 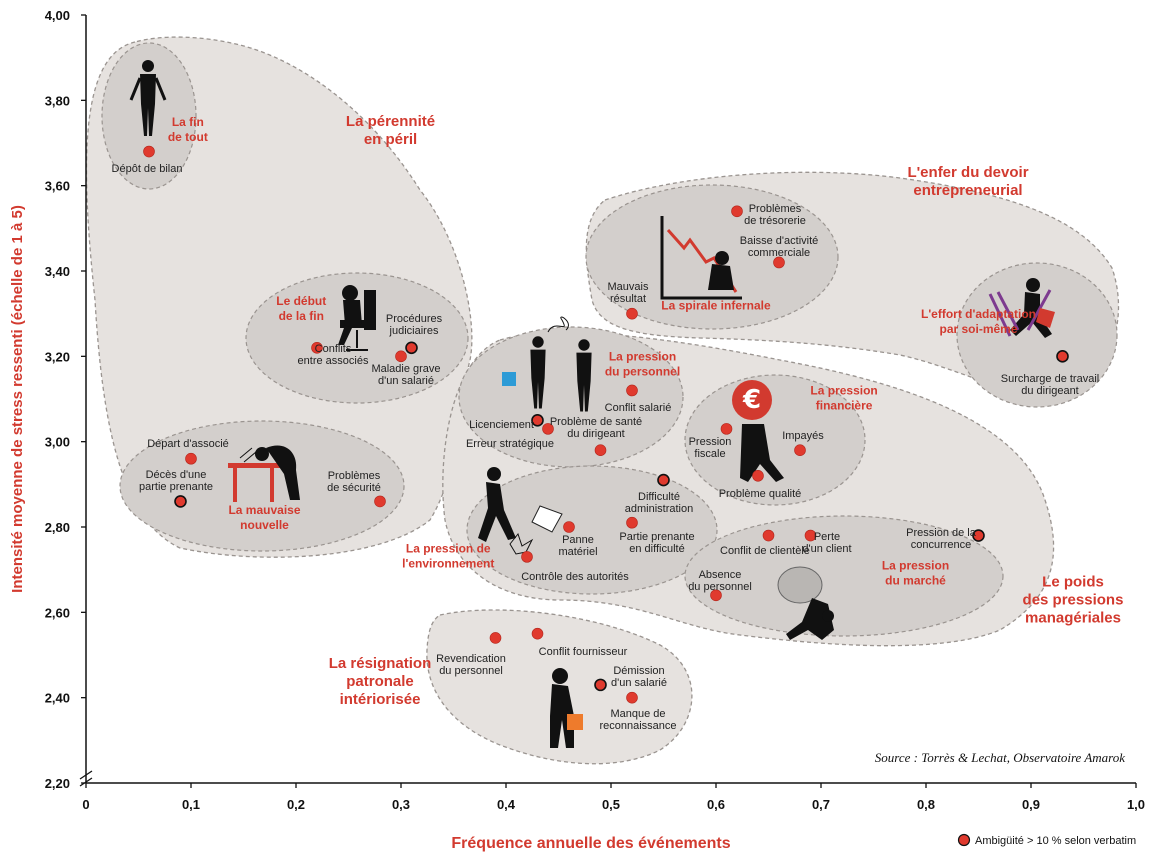 What do you see at coordinates (656, 543) in the screenshot?
I see `point-label: Partie prenante en difficulté` at bounding box center [656, 543].